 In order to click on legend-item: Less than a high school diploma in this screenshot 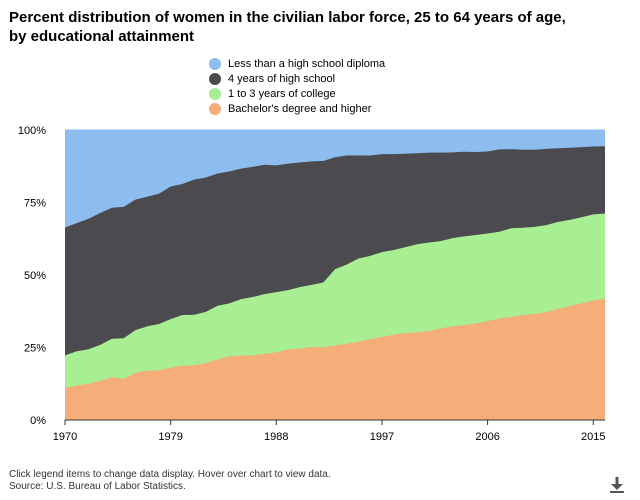, I will do `click(297, 63)`.